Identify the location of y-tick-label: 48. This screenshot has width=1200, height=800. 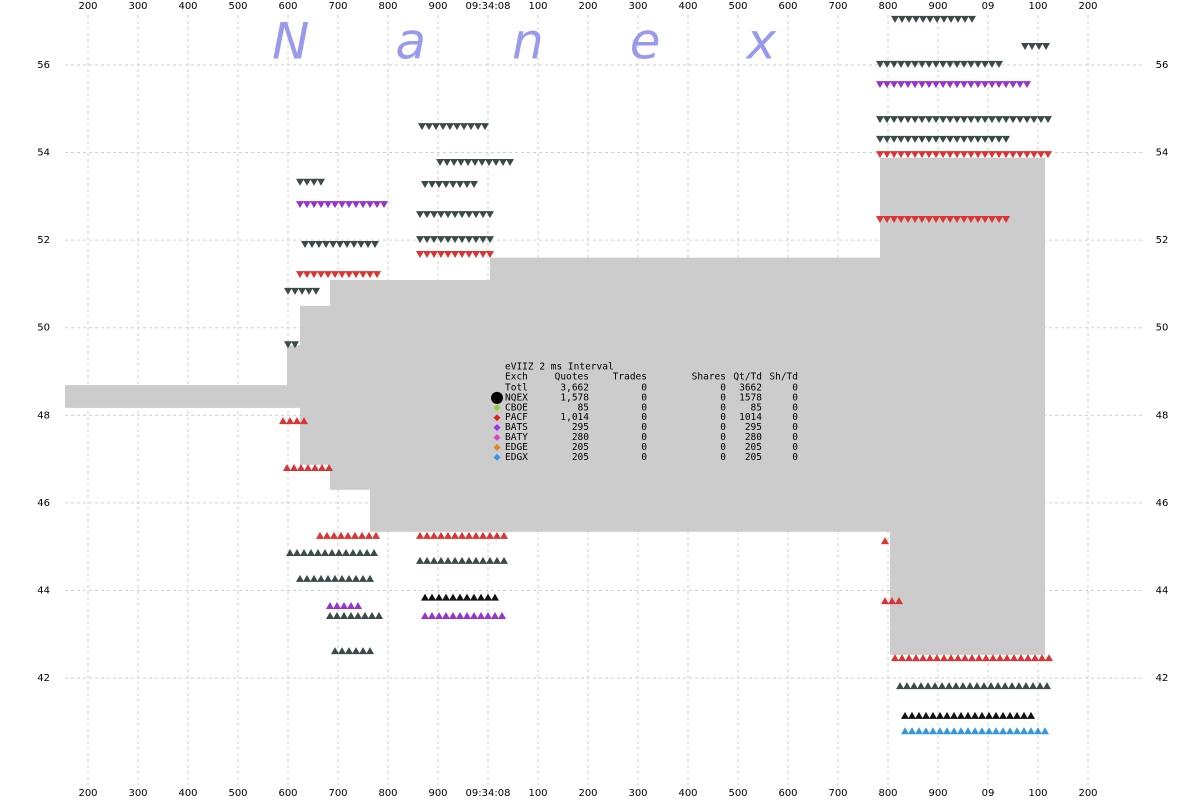
(1162, 415).